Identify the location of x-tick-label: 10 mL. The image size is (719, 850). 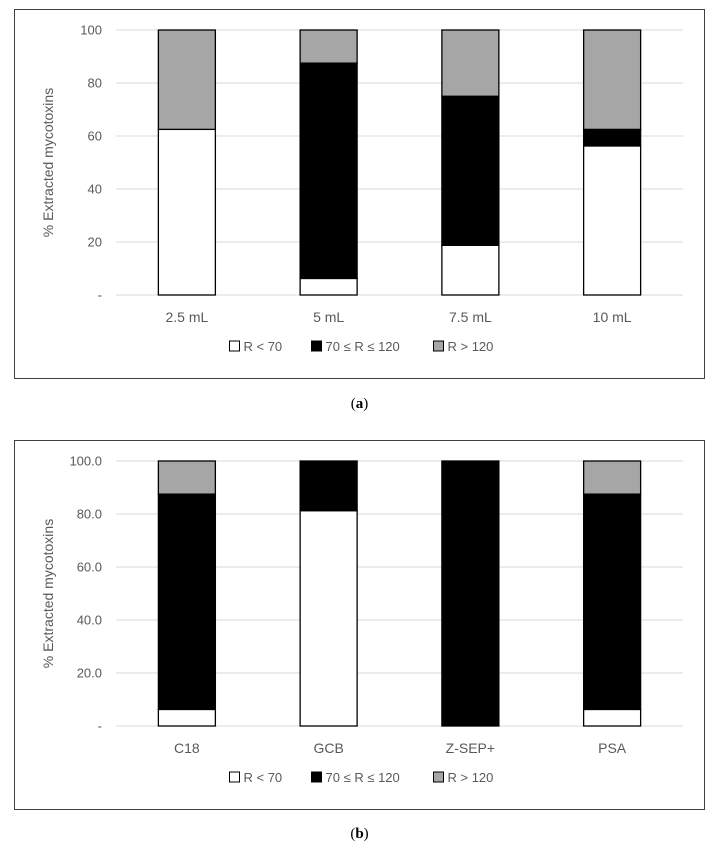
(612, 317).